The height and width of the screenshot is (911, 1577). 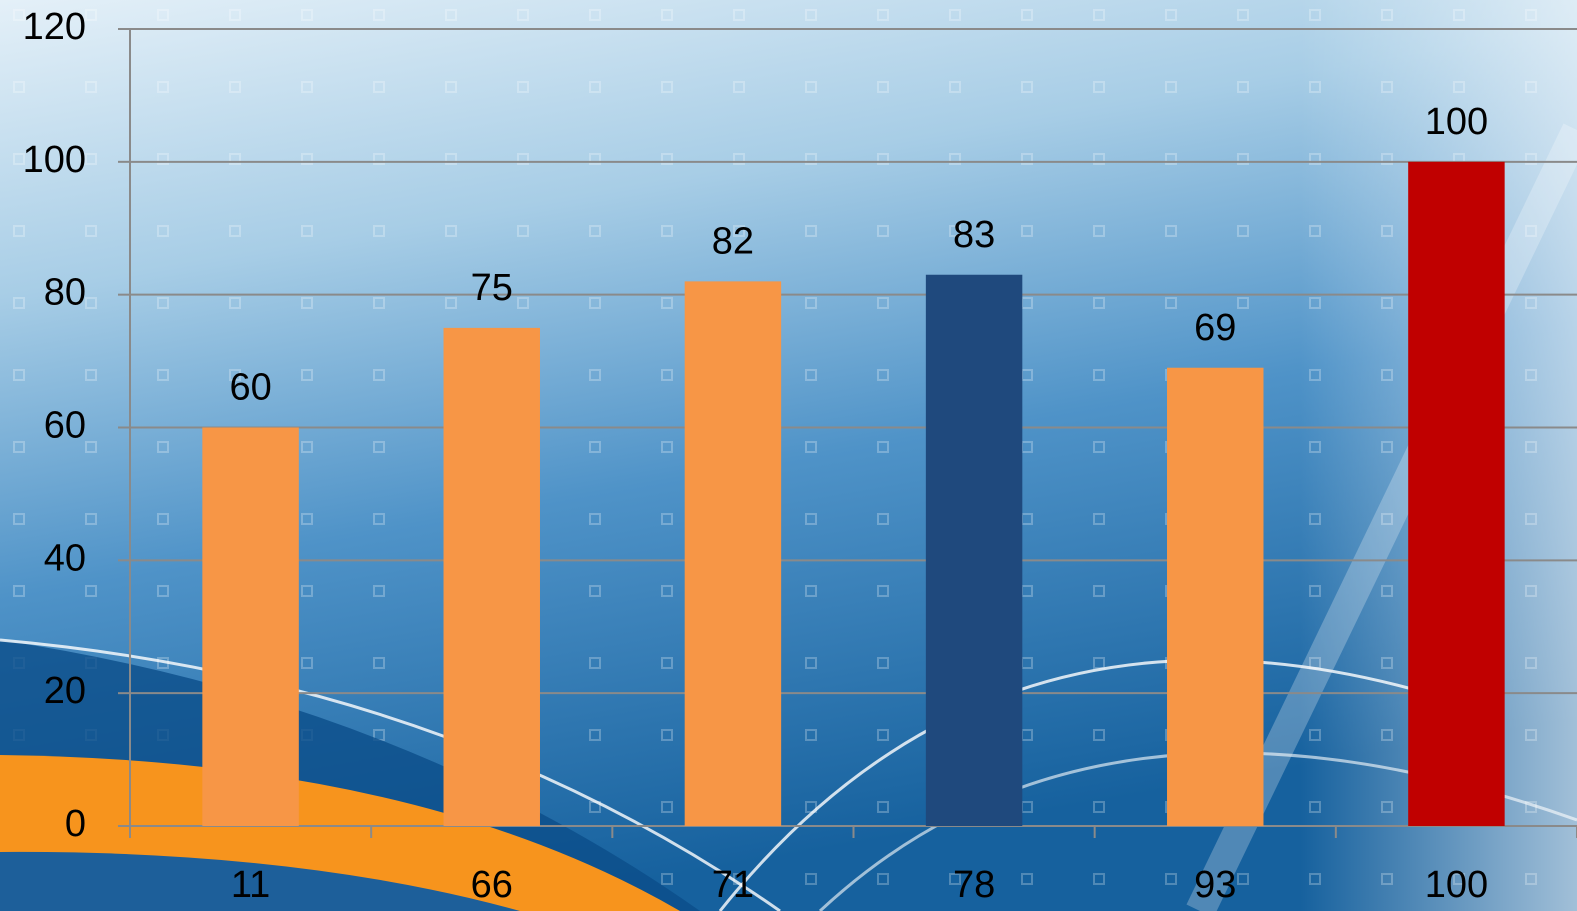 What do you see at coordinates (75, 824) in the screenshot?
I see `y-tick-label: 0` at bounding box center [75, 824].